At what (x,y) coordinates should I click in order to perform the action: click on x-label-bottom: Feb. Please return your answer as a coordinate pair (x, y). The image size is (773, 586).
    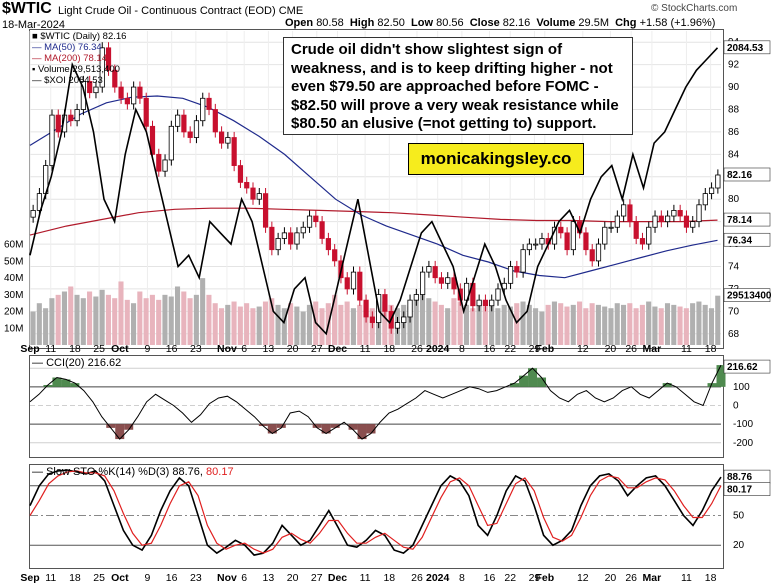
    Looking at the image, I should click on (544, 578).